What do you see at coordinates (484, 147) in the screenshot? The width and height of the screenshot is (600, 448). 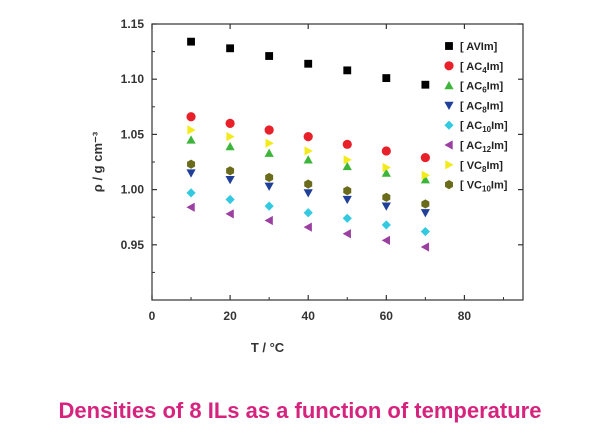 I see `legend-label: [ AC12Im]` at bounding box center [484, 147].